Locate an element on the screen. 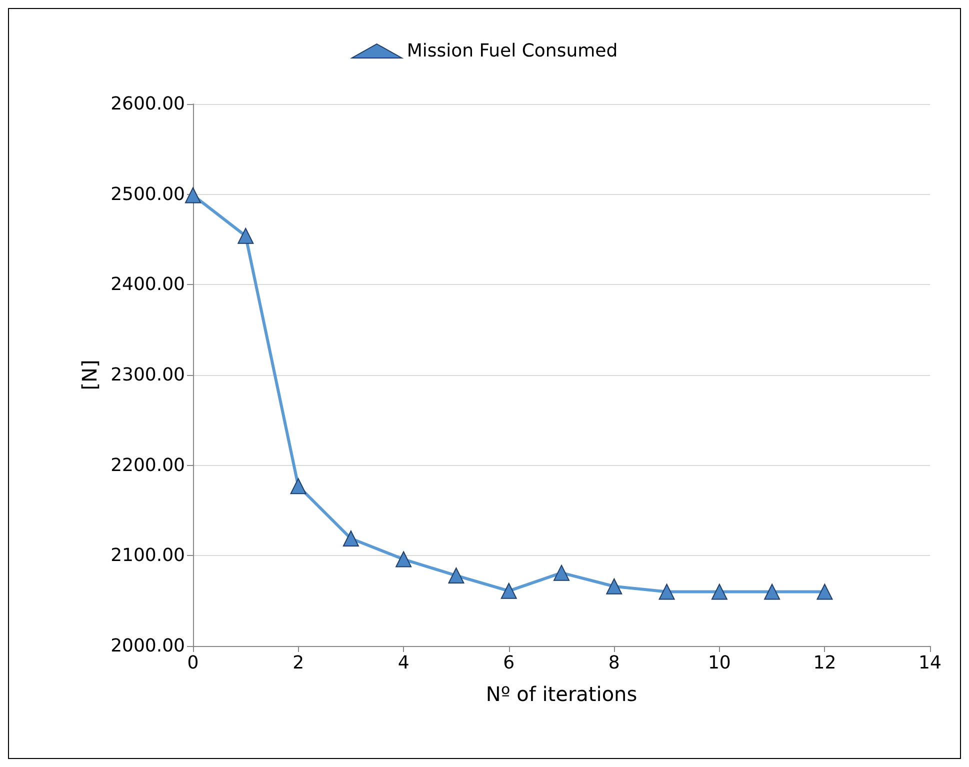 The width and height of the screenshot is (969, 767). y-tick-label: 2500.00 is located at coordinates (147, 194).